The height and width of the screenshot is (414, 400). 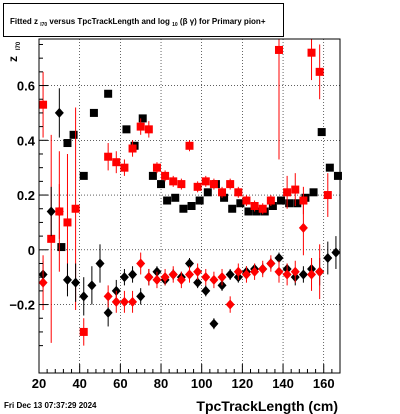 I want to click on title-prefix: Fitted z, so click(x=24, y=21).